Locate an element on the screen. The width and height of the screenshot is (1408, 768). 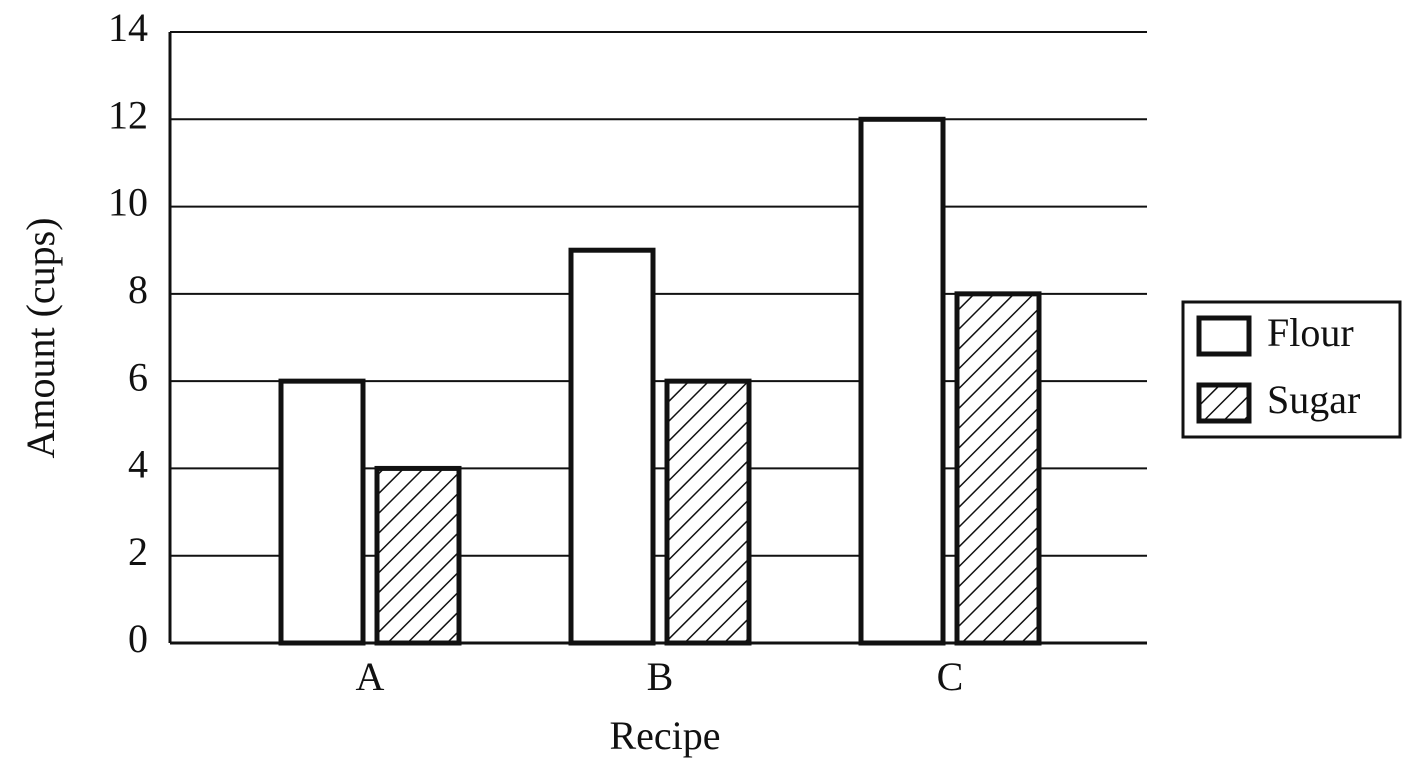
x-tick-label: A is located at coordinates (370, 676).